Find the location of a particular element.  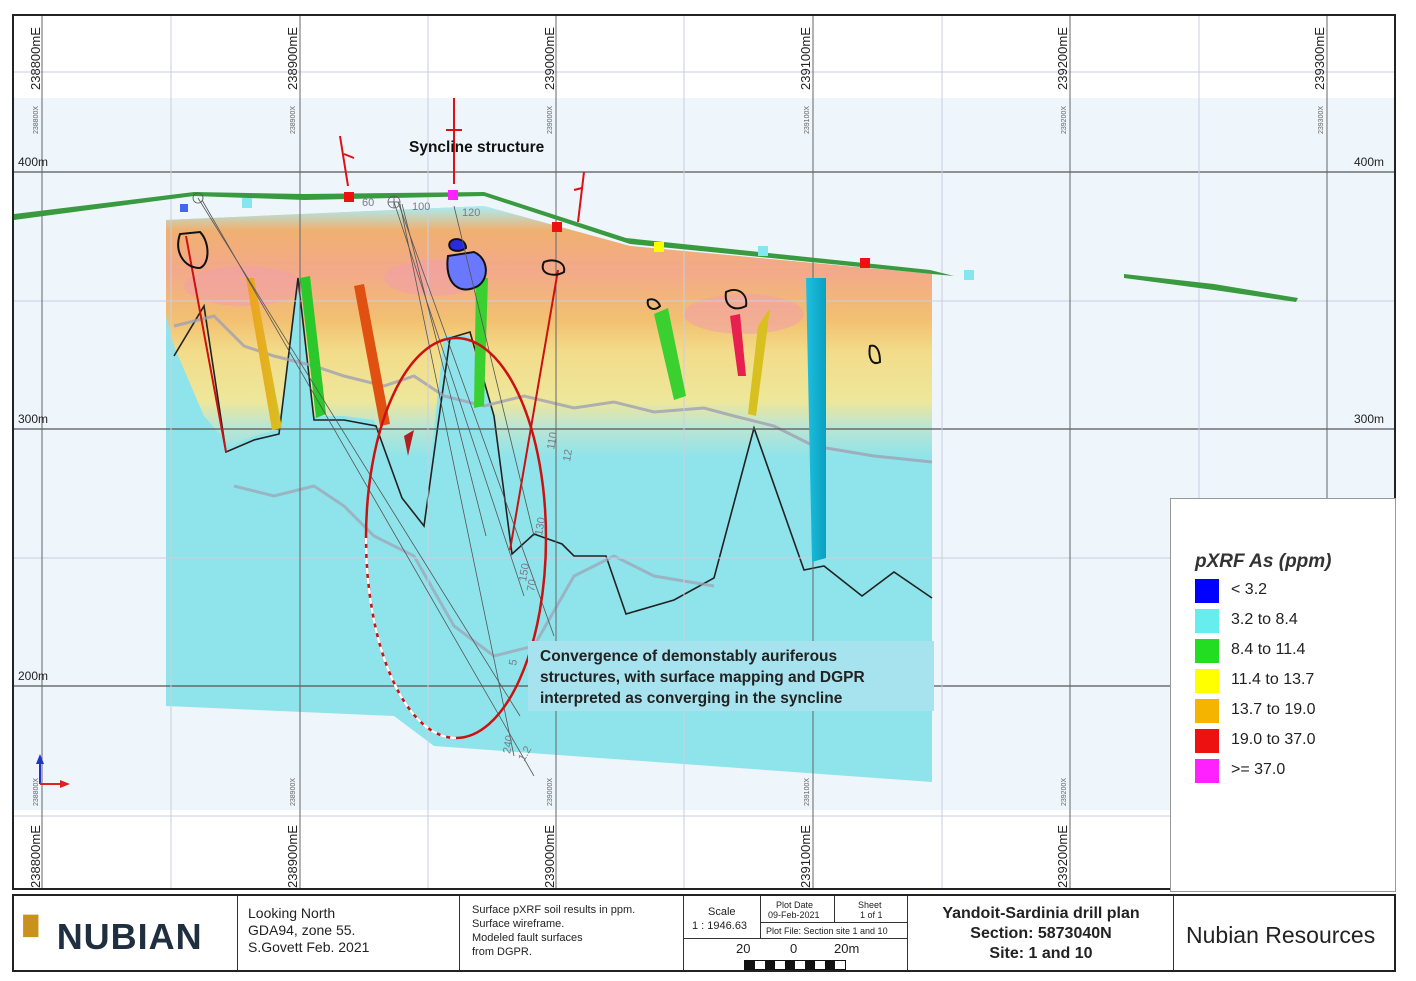

company-cell: Nubian Resources is located at coordinates (1284, 933).